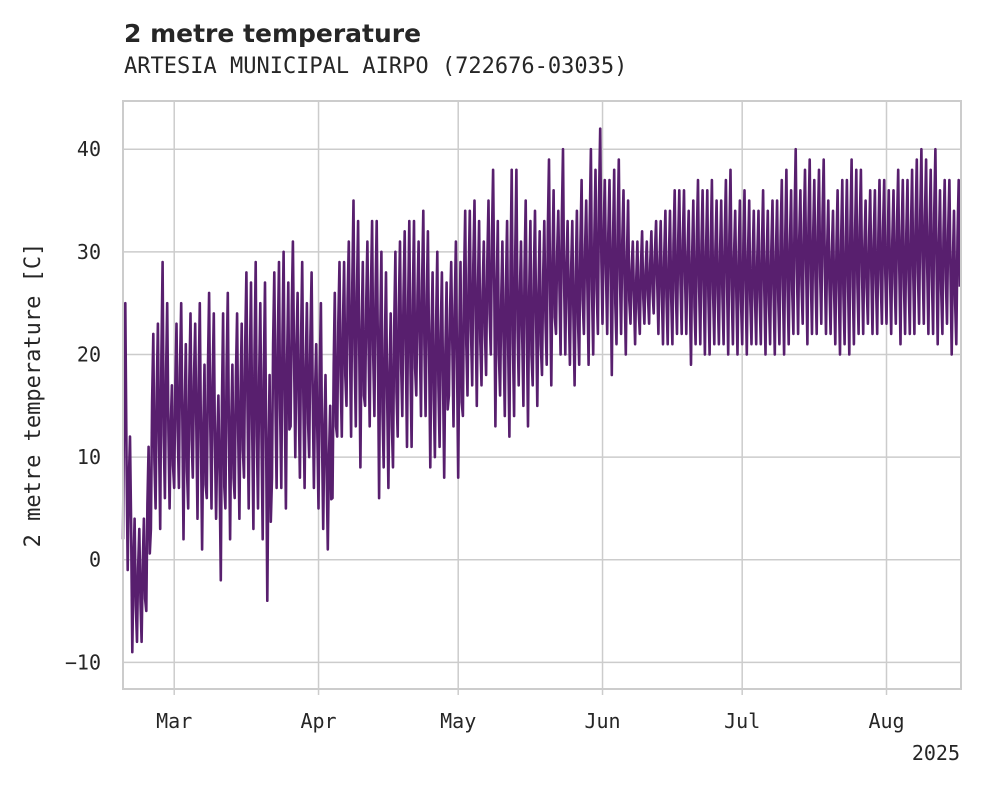  Describe the element at coordinates (318, 721) in the screenshot. I see `x-tick-label: Apr` at that location.